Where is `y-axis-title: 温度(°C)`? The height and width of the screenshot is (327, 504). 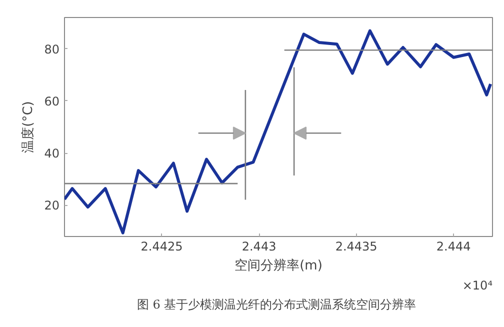
y-axis-title: 温度(°C) is located at coordinates (28, 127).